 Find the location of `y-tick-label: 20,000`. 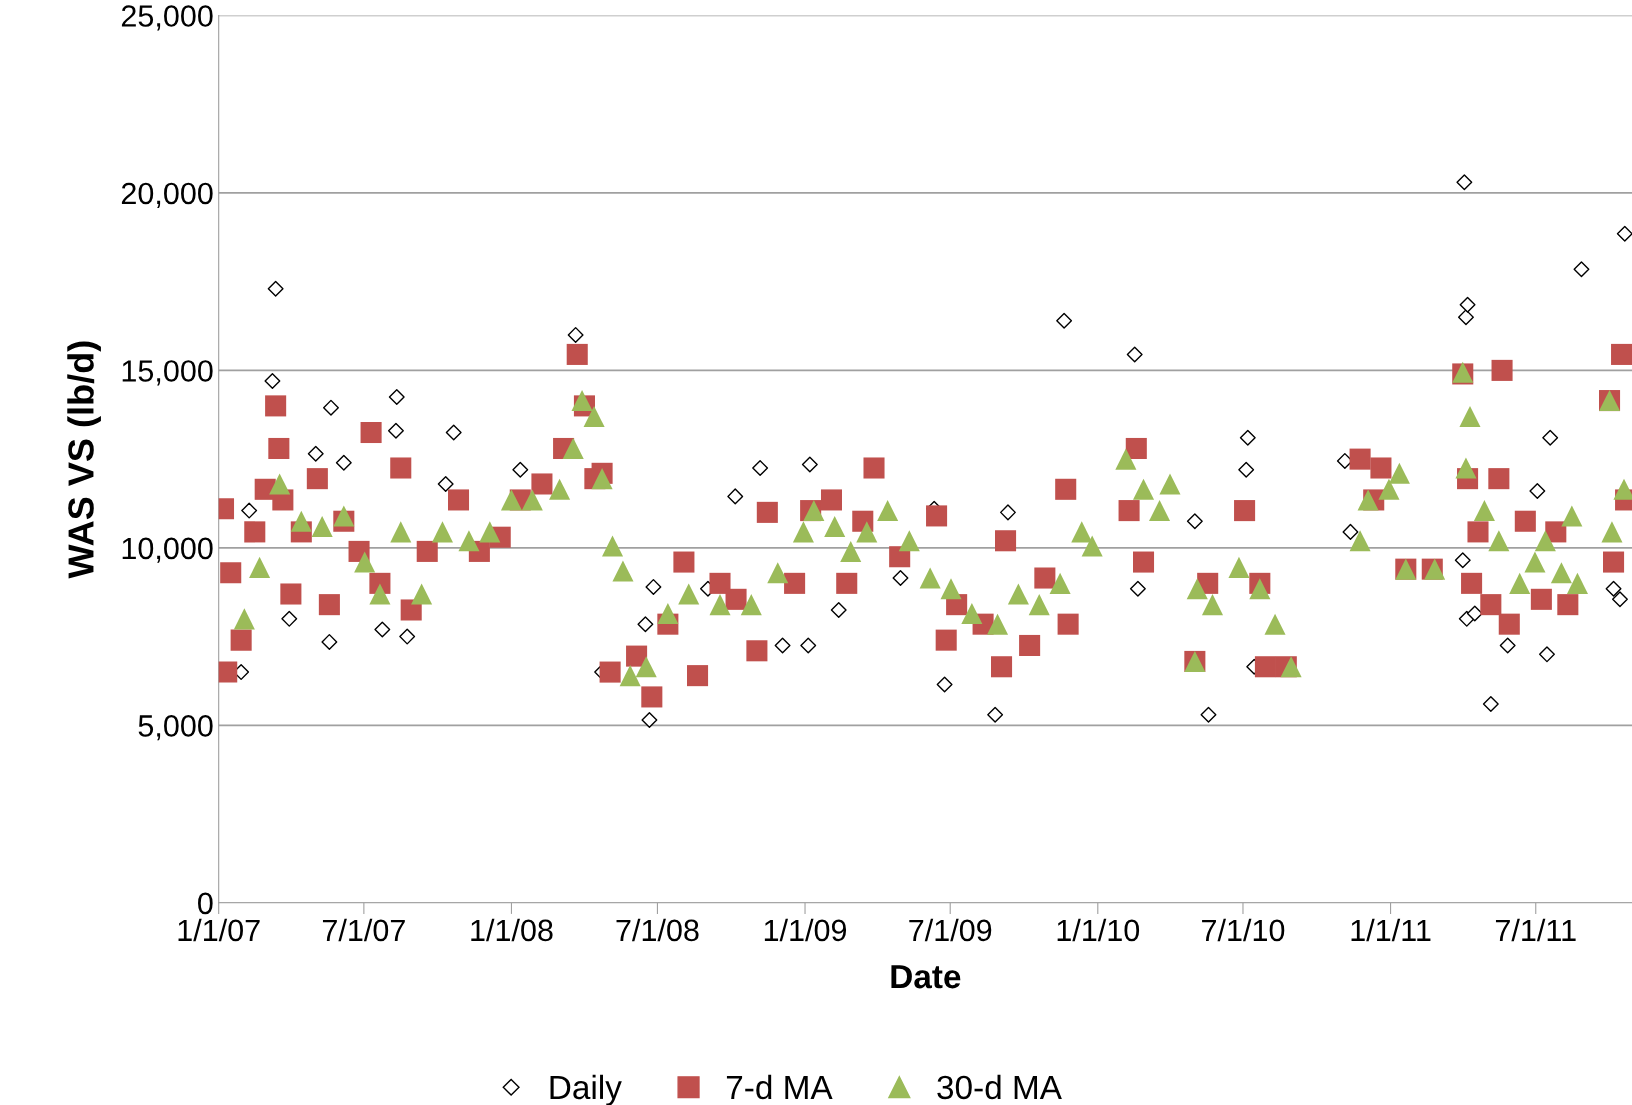

y-tick-label: 20,000 is located at coordinates (167, 195).